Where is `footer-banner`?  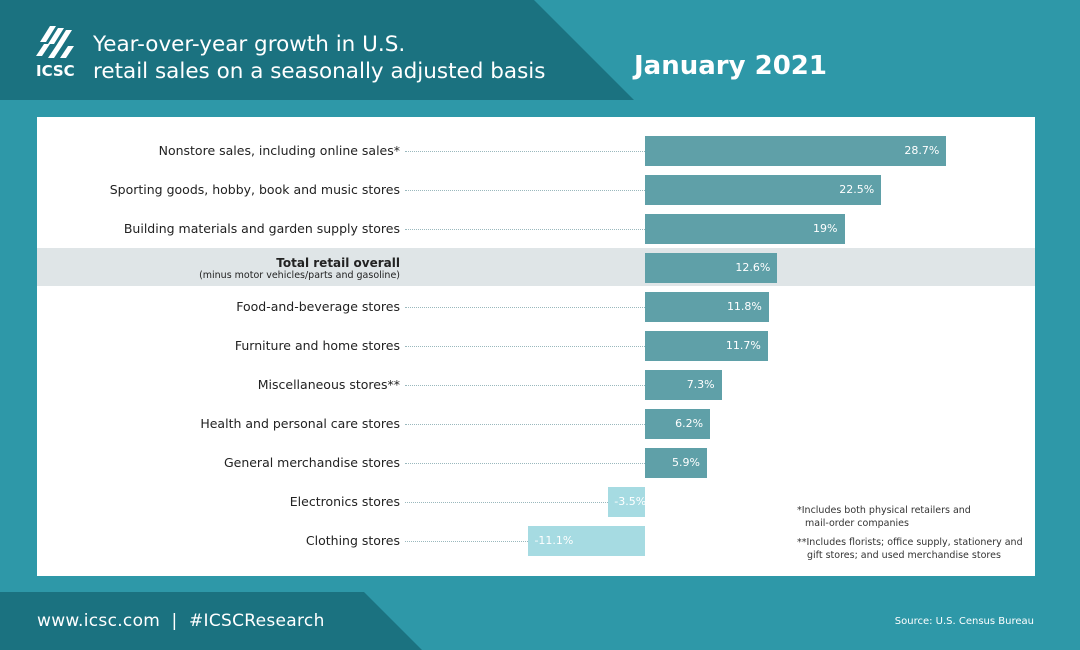
footer-banner is located at coordinates (211, 621).